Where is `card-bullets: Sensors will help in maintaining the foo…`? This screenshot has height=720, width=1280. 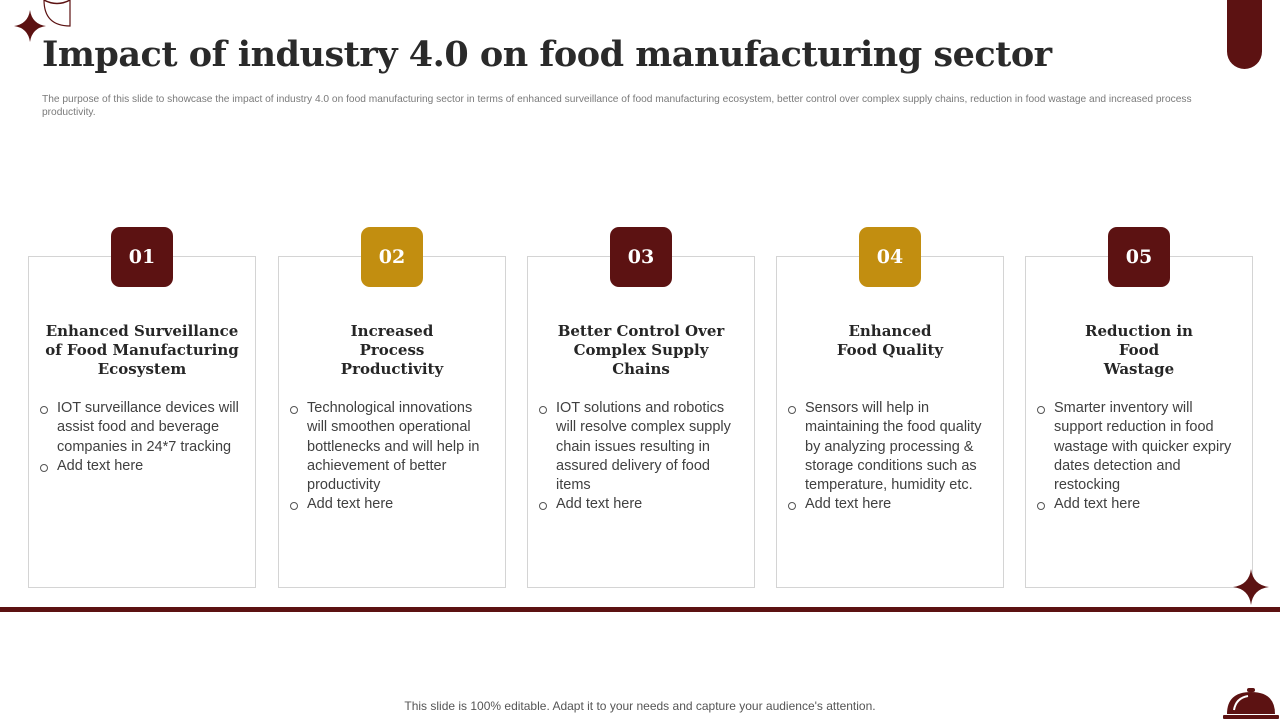 card-bullets: Sensors will help in maintaining the foo… is located at coordinates (890, 457).